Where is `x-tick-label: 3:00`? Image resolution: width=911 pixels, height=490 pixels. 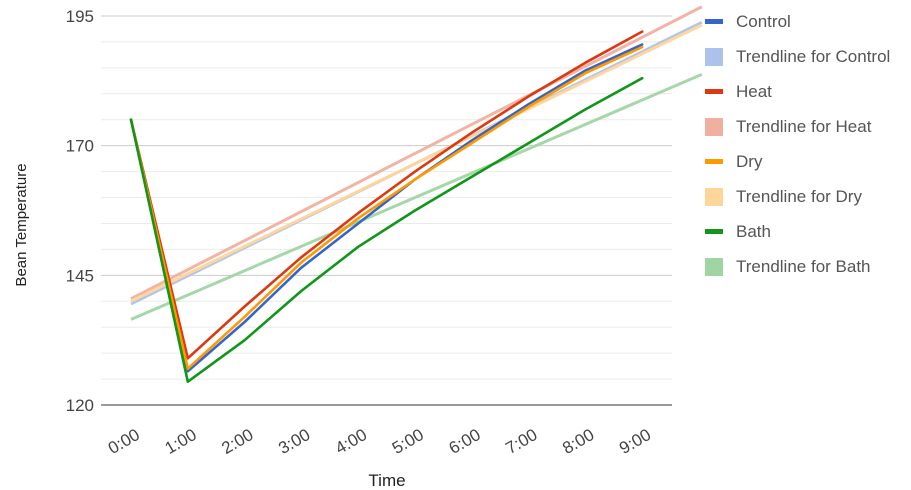
x-tick-label: 3:00 is located at coordinates (294, 441).